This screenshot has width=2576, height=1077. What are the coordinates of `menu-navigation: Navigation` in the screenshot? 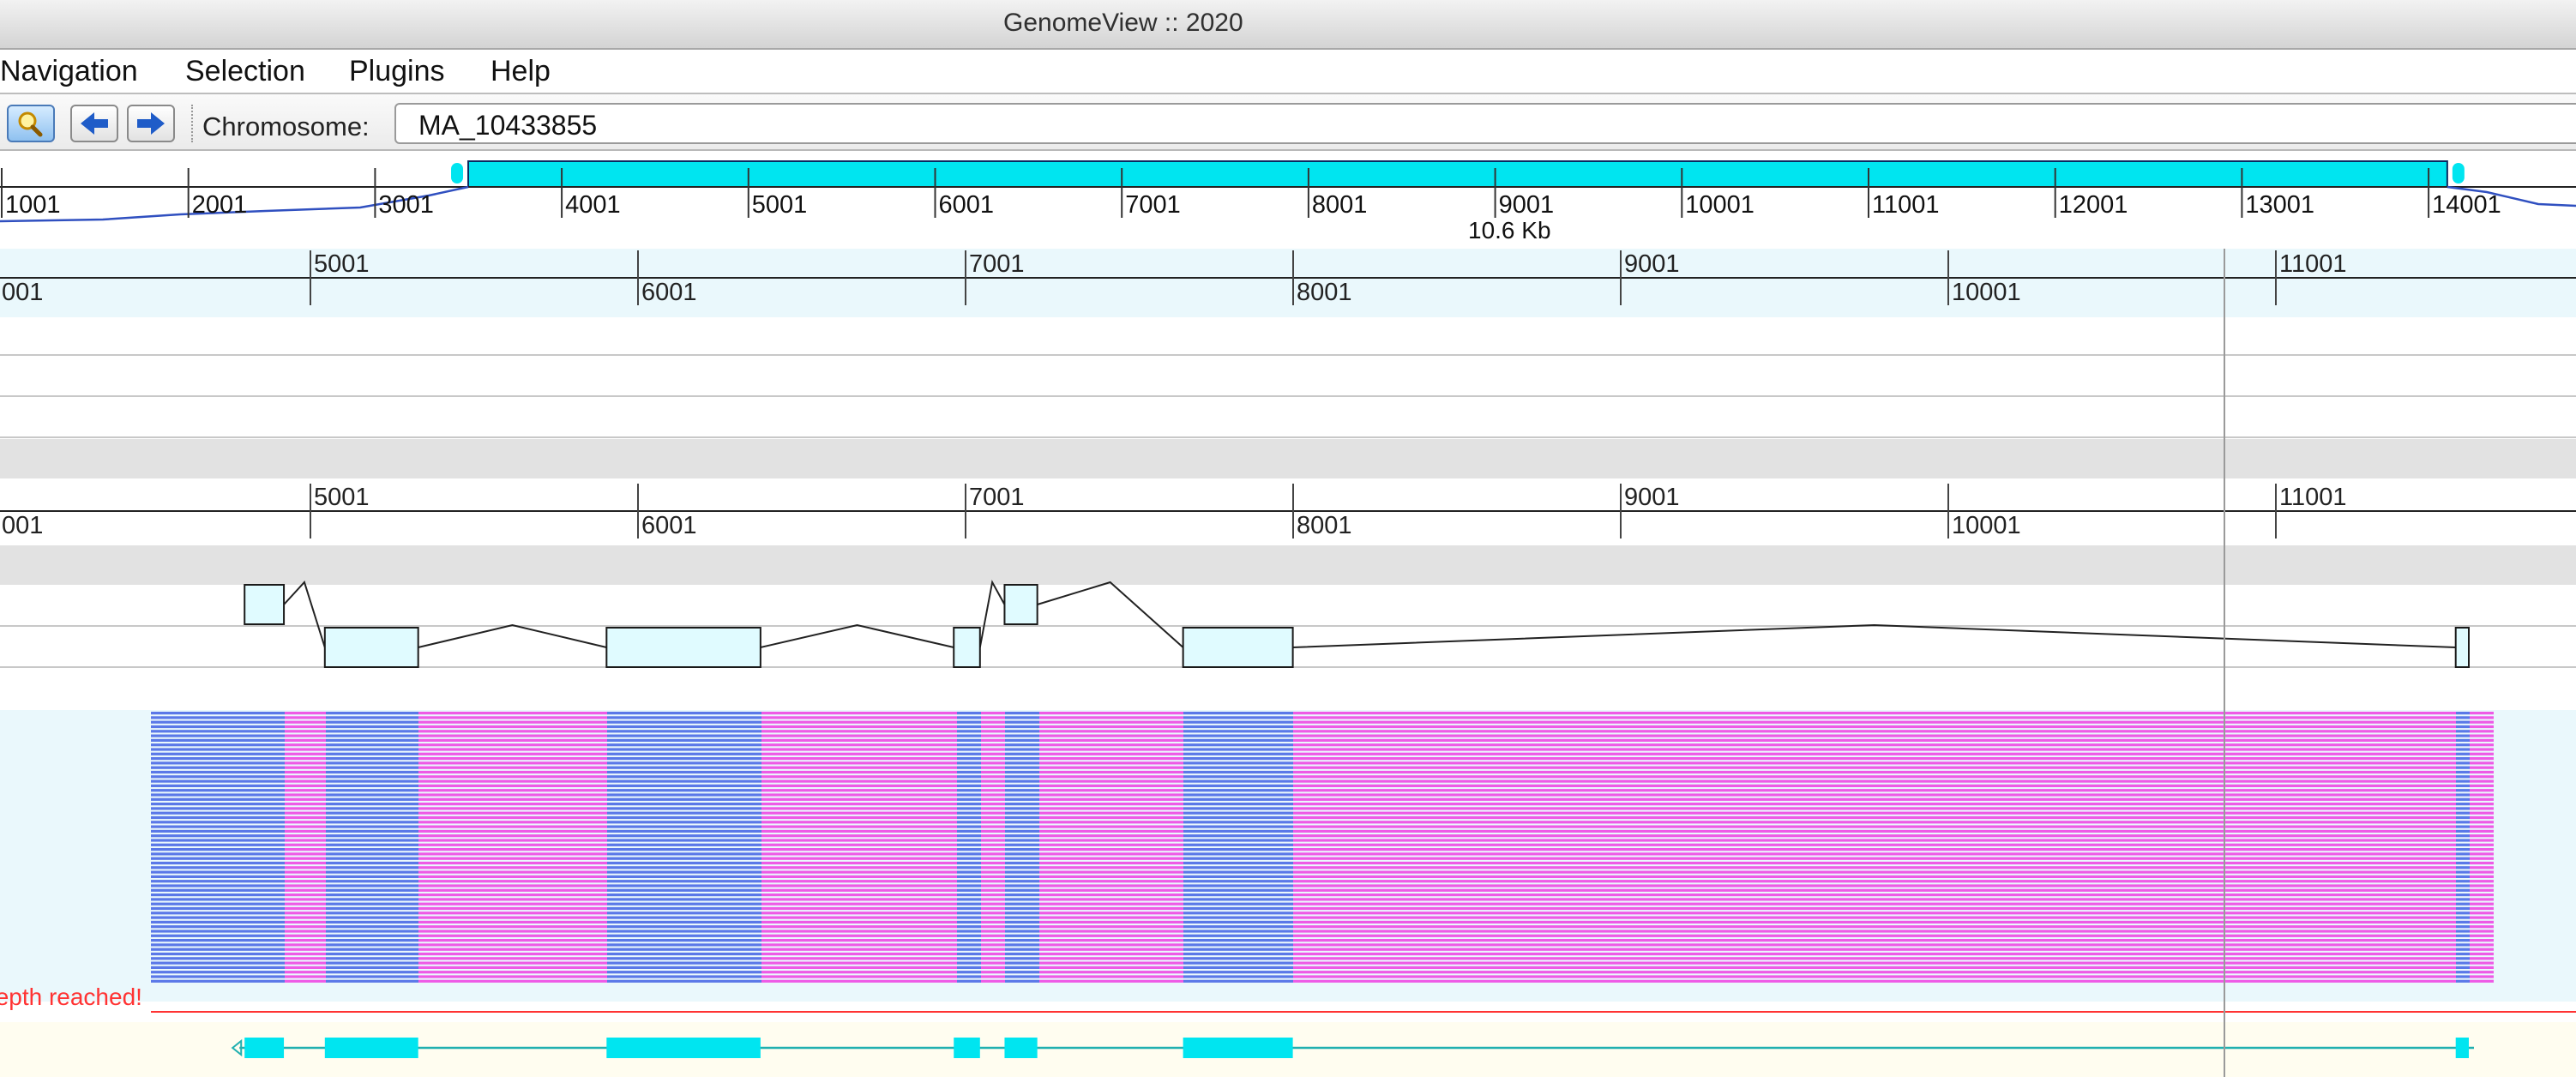 It's located at (69, 71).